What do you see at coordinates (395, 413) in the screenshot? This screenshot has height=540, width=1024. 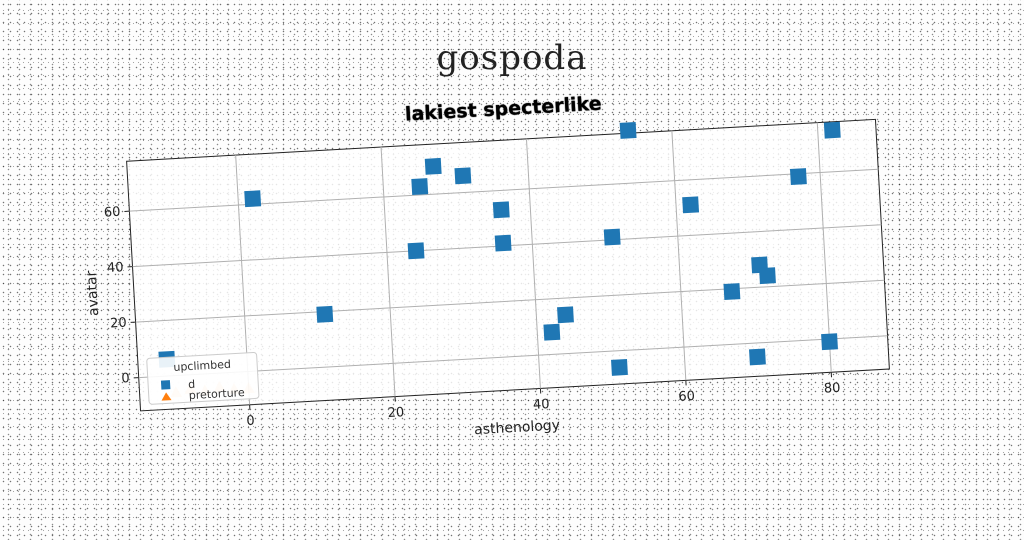 I see `x-tick-label: 20` at bounding box center [395, 413].